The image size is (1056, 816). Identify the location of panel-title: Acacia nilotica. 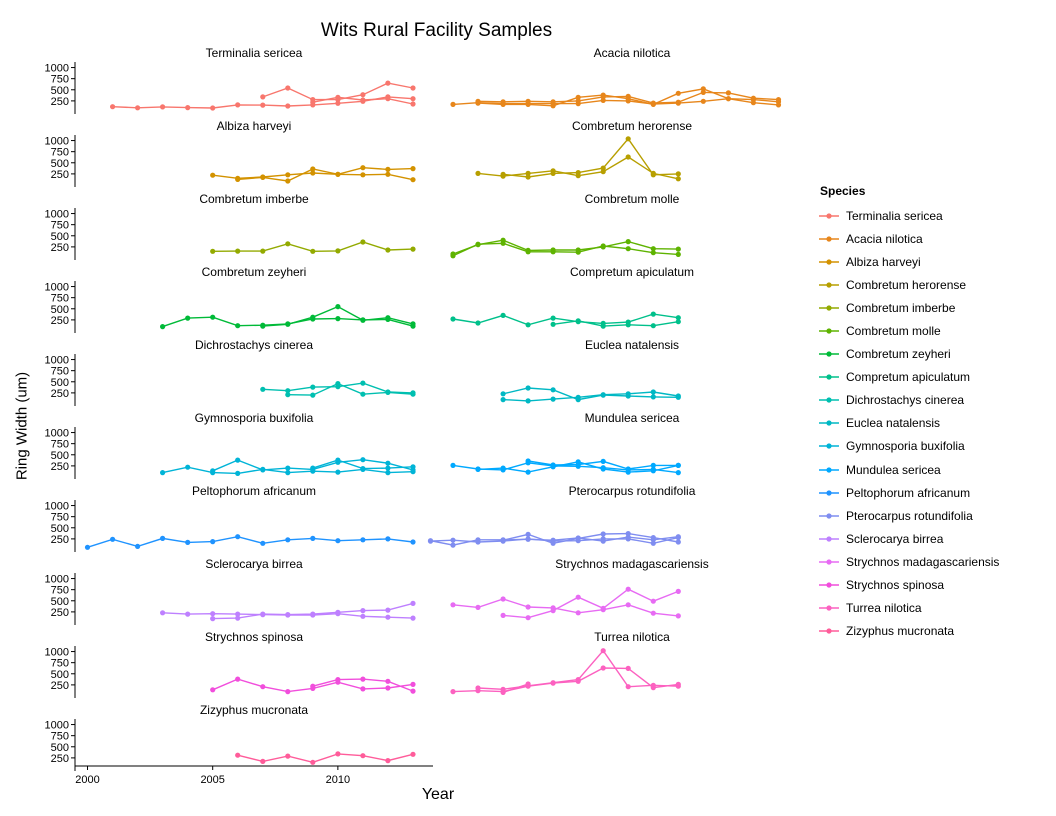
(632, 53).